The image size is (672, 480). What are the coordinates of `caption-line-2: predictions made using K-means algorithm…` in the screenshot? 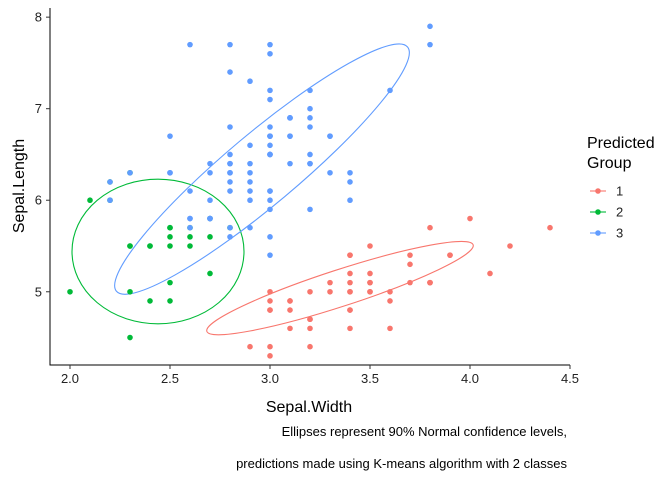 It's located at (401, 463).